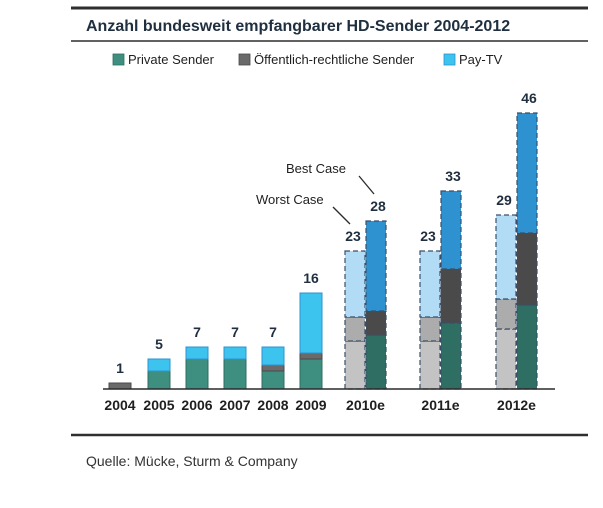 The image size is (603, 508). I want to click on x-tick-2008: 2008, so click(272, 405).